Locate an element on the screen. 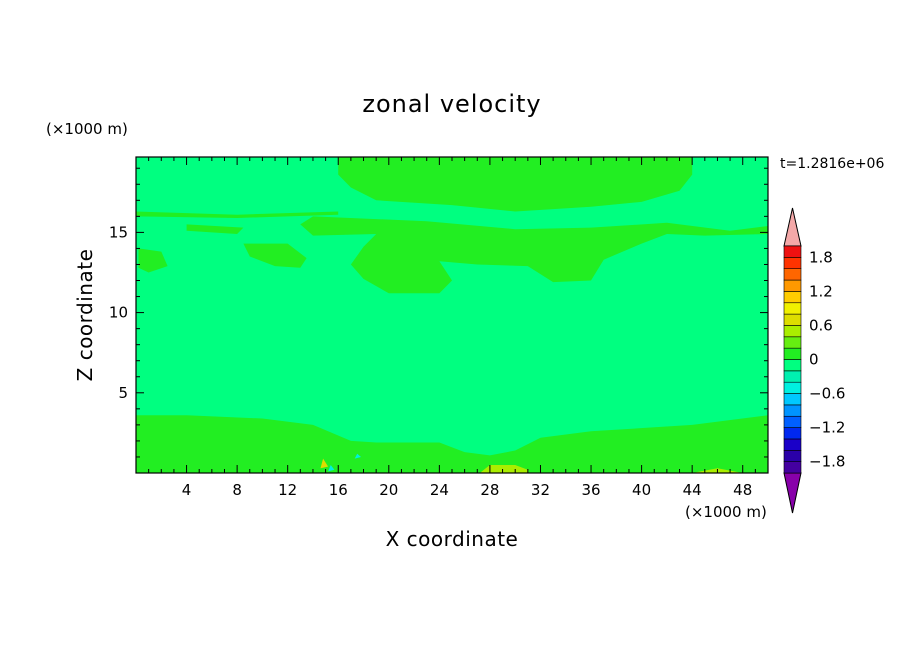 This screenshot has width=904, height=654. y-tick-label: 10 is located at coordinates (118, 313).